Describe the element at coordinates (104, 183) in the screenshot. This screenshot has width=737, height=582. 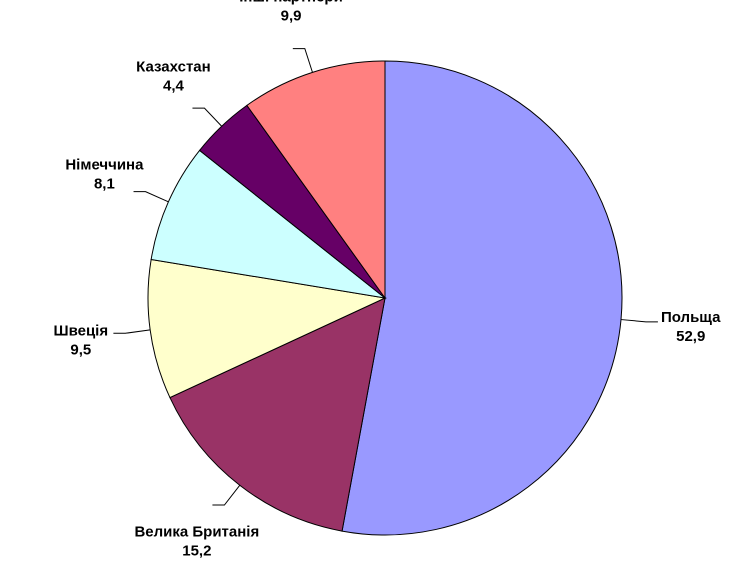
I see `slice-value-label: 8,1` at that location.